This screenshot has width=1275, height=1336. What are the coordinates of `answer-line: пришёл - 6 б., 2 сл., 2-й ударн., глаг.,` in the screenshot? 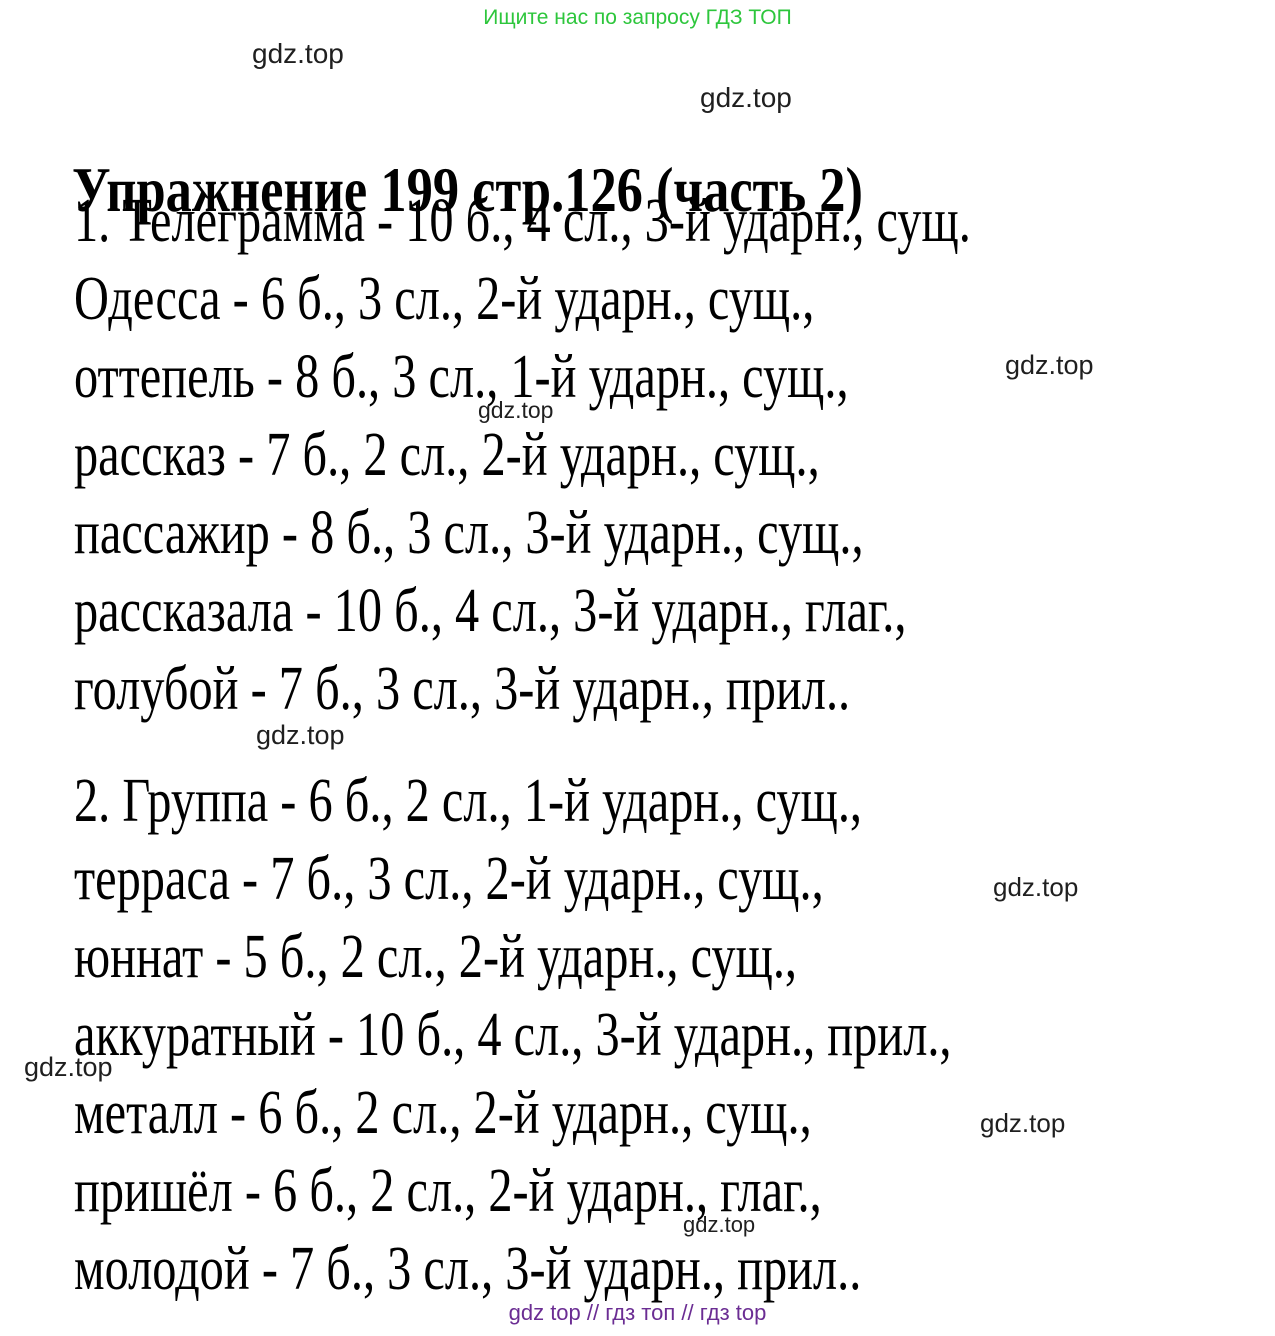 It's located at (448, 1191).